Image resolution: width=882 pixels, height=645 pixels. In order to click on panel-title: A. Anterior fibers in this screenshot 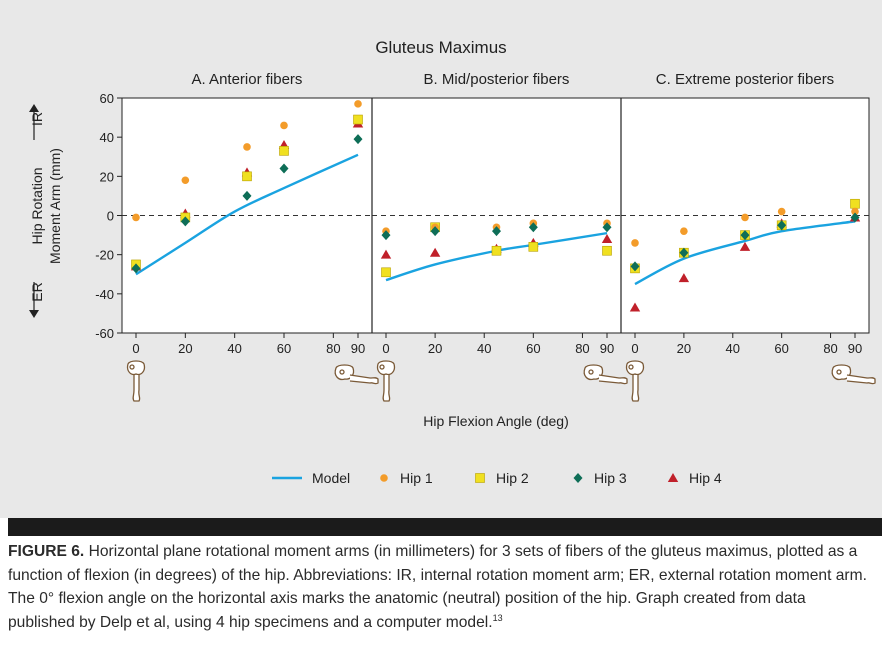, I will do `click(247, 79)`.